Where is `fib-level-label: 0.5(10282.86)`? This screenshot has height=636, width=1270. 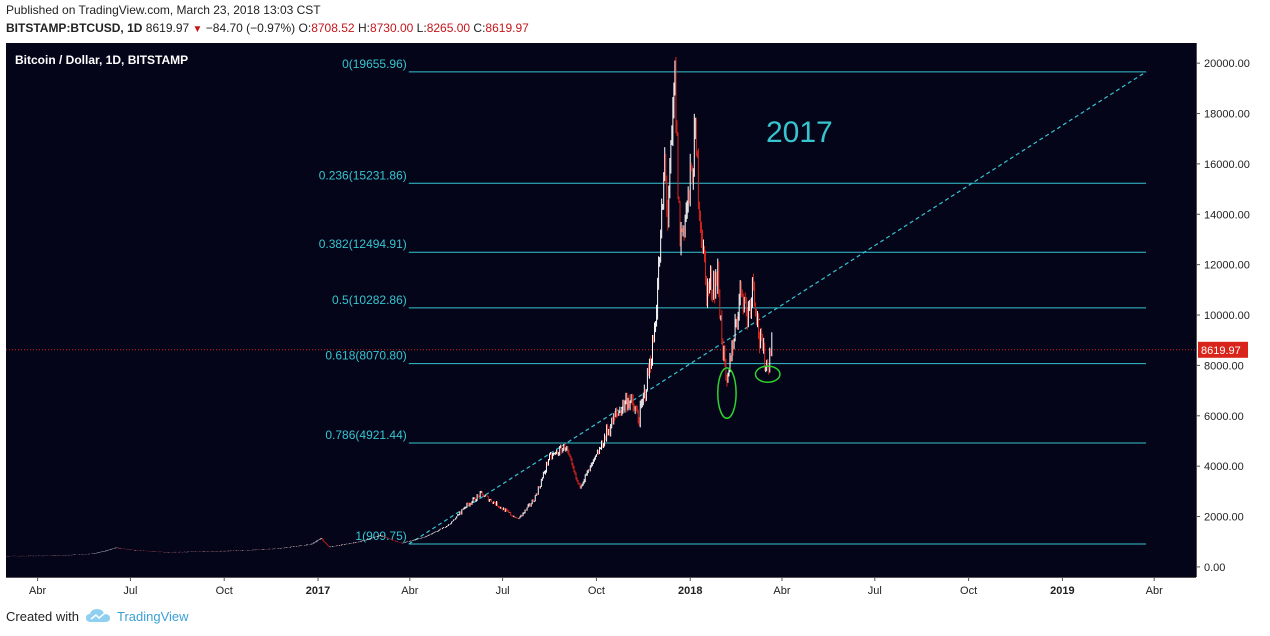
fib-level-label: 0.5(10282.86) is located at coordinates (369, 300).